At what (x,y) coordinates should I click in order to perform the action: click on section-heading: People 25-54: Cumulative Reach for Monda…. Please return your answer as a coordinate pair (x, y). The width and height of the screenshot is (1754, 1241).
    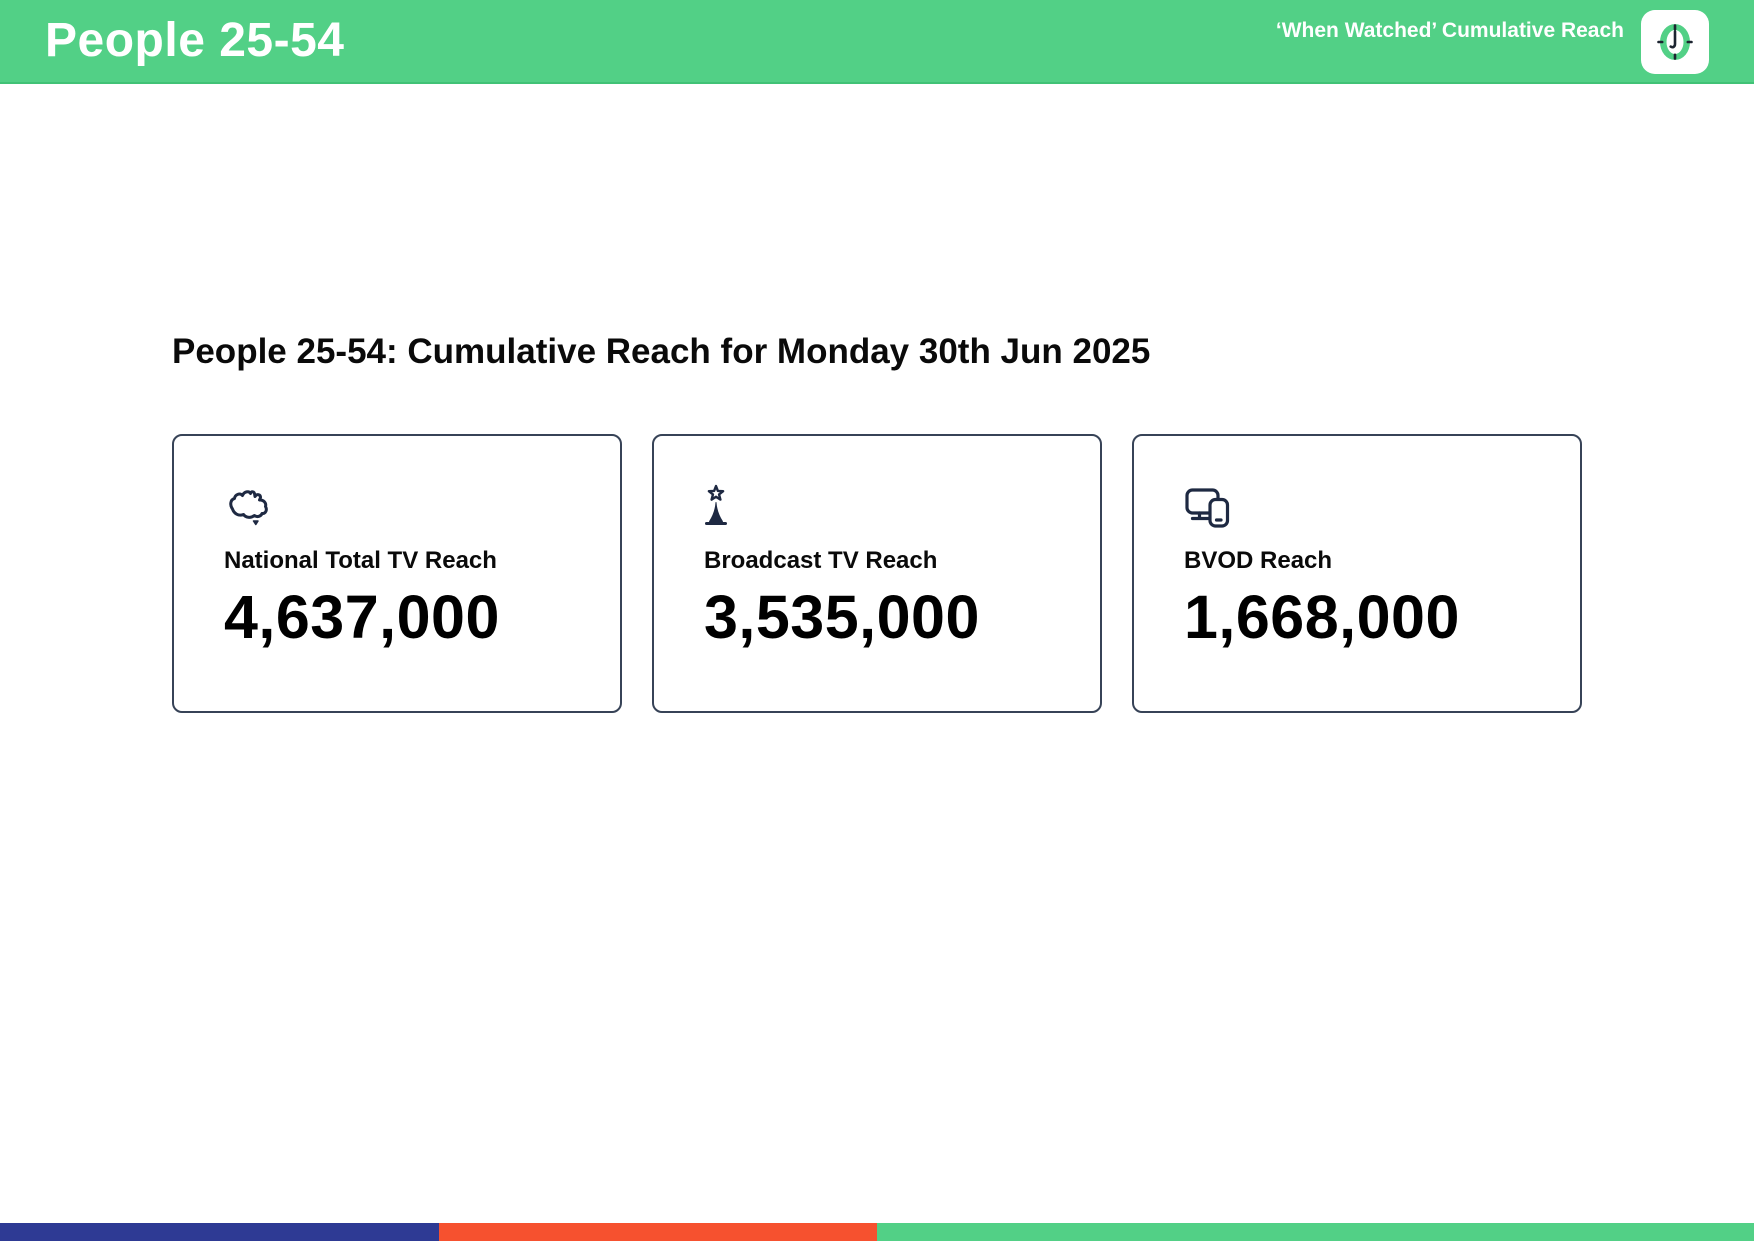
    Looking at the image, I should click on (661, 351).